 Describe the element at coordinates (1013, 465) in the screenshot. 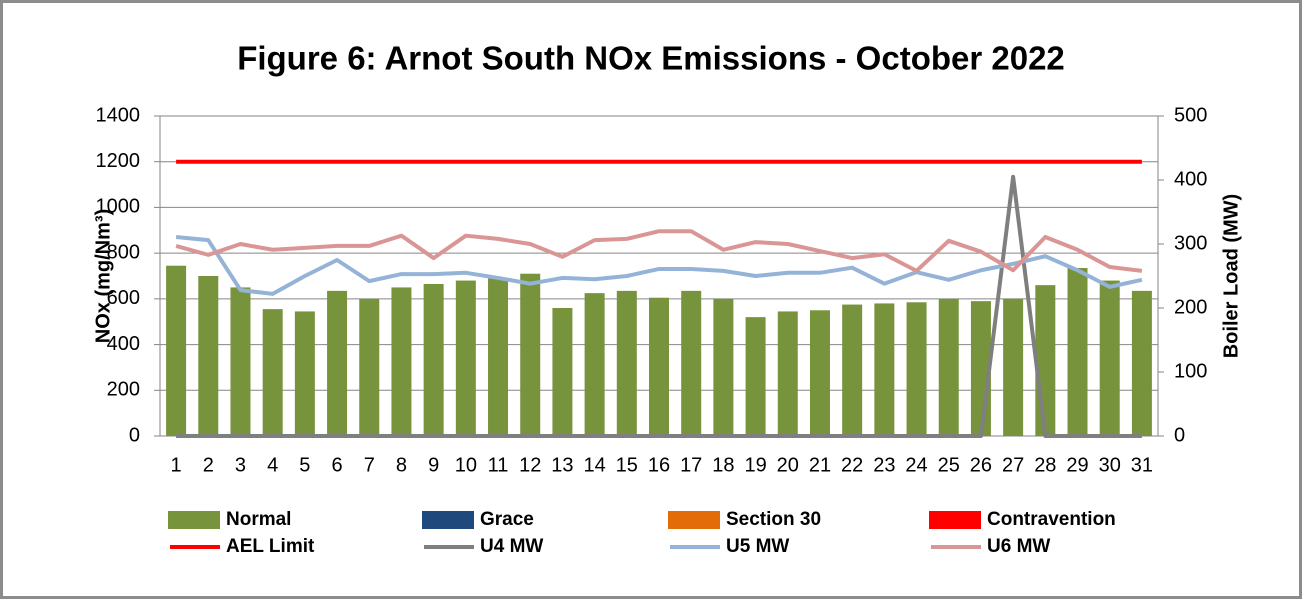

I see `x-tick-label: 27` at that location.